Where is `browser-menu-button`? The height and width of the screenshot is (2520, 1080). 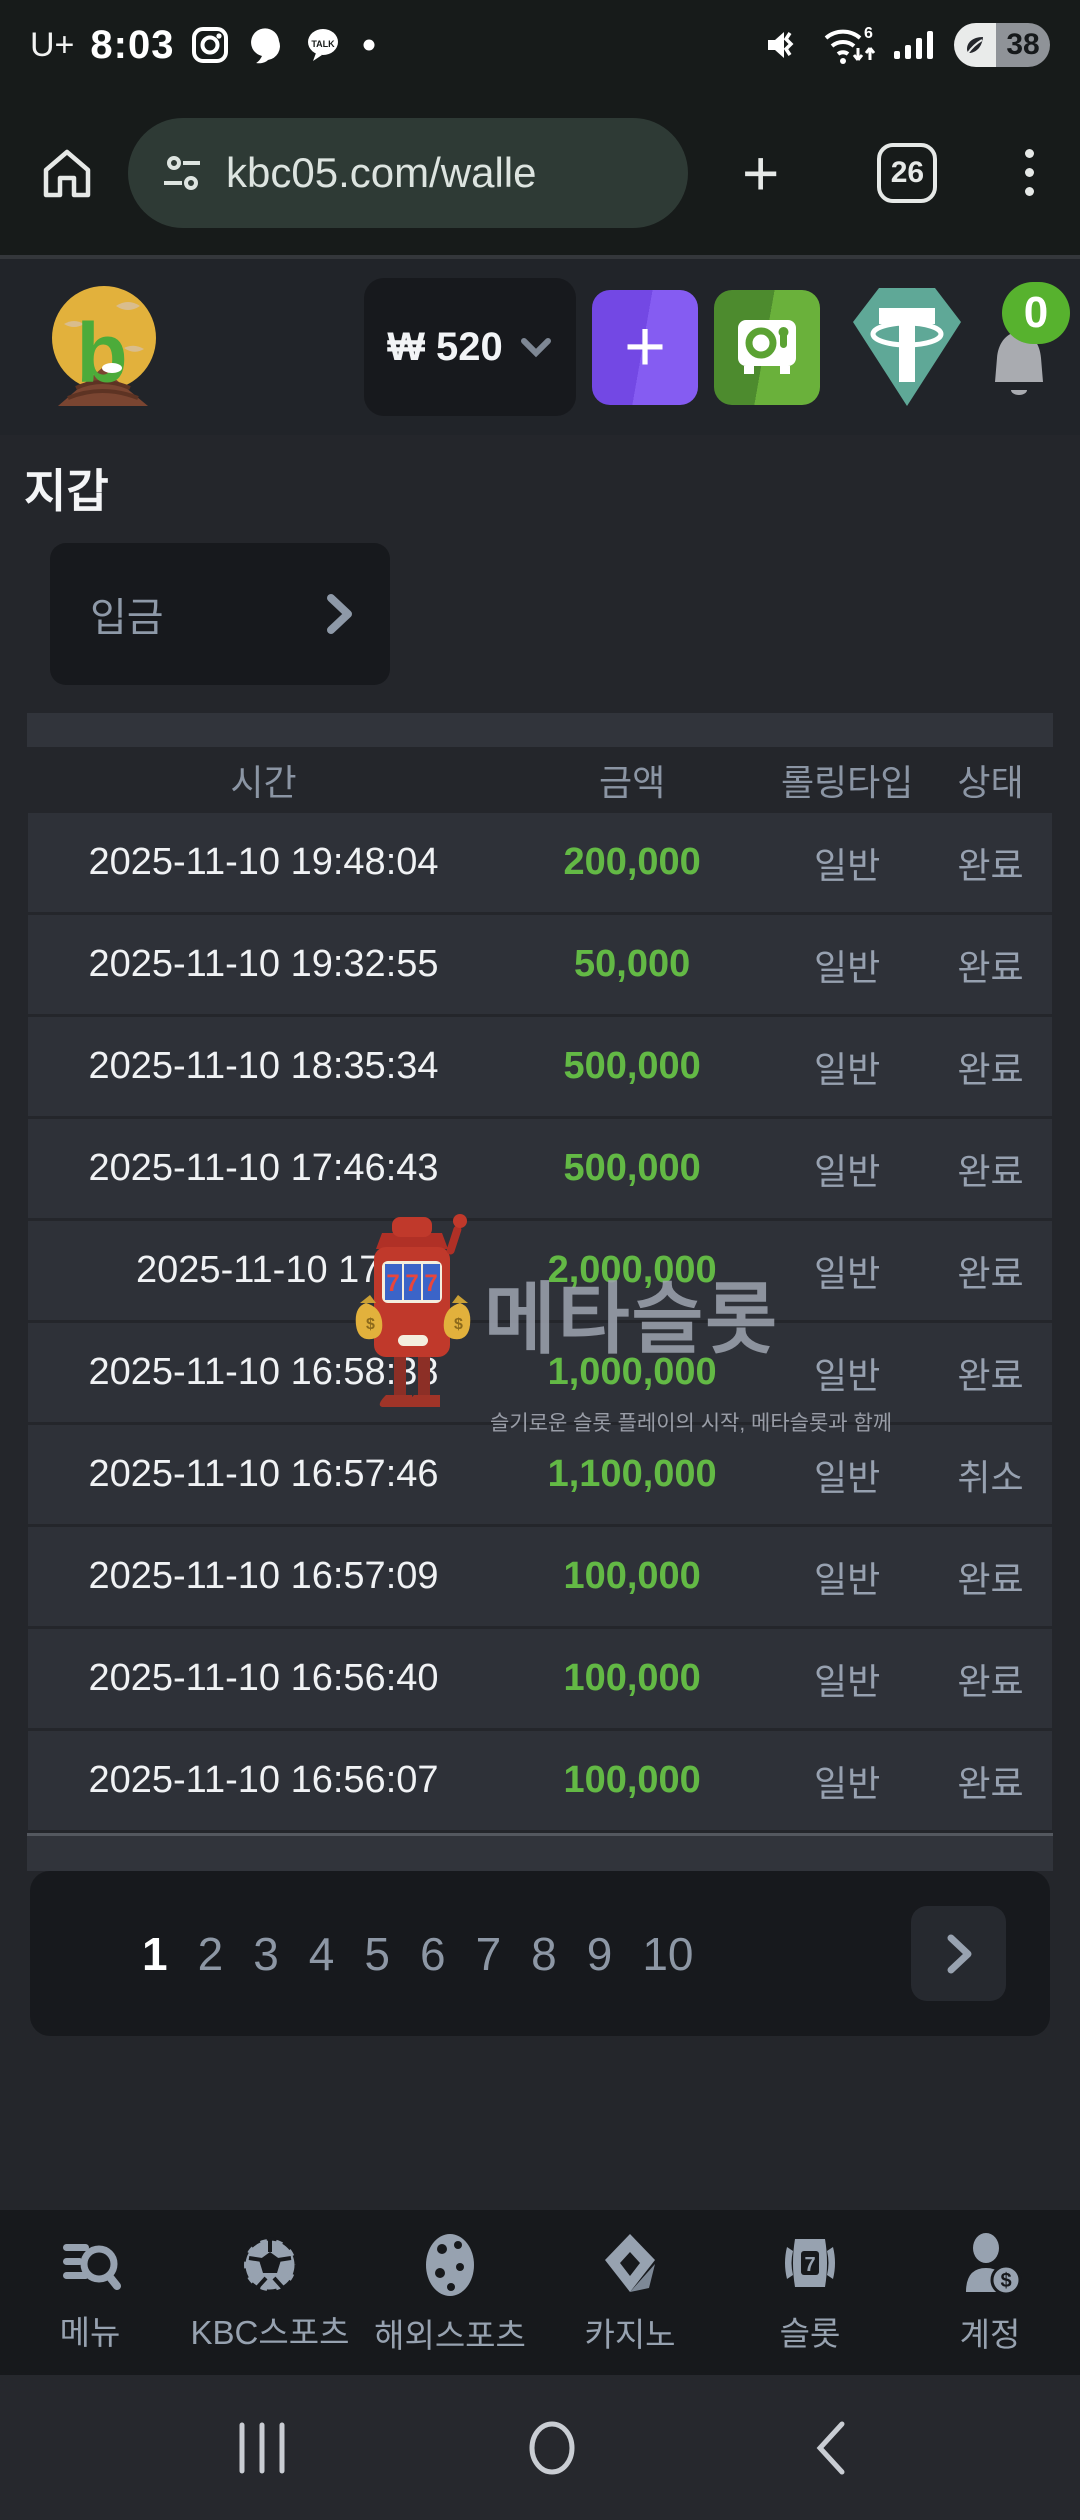
browser-menu-button is located at coordinates (1030, 172).